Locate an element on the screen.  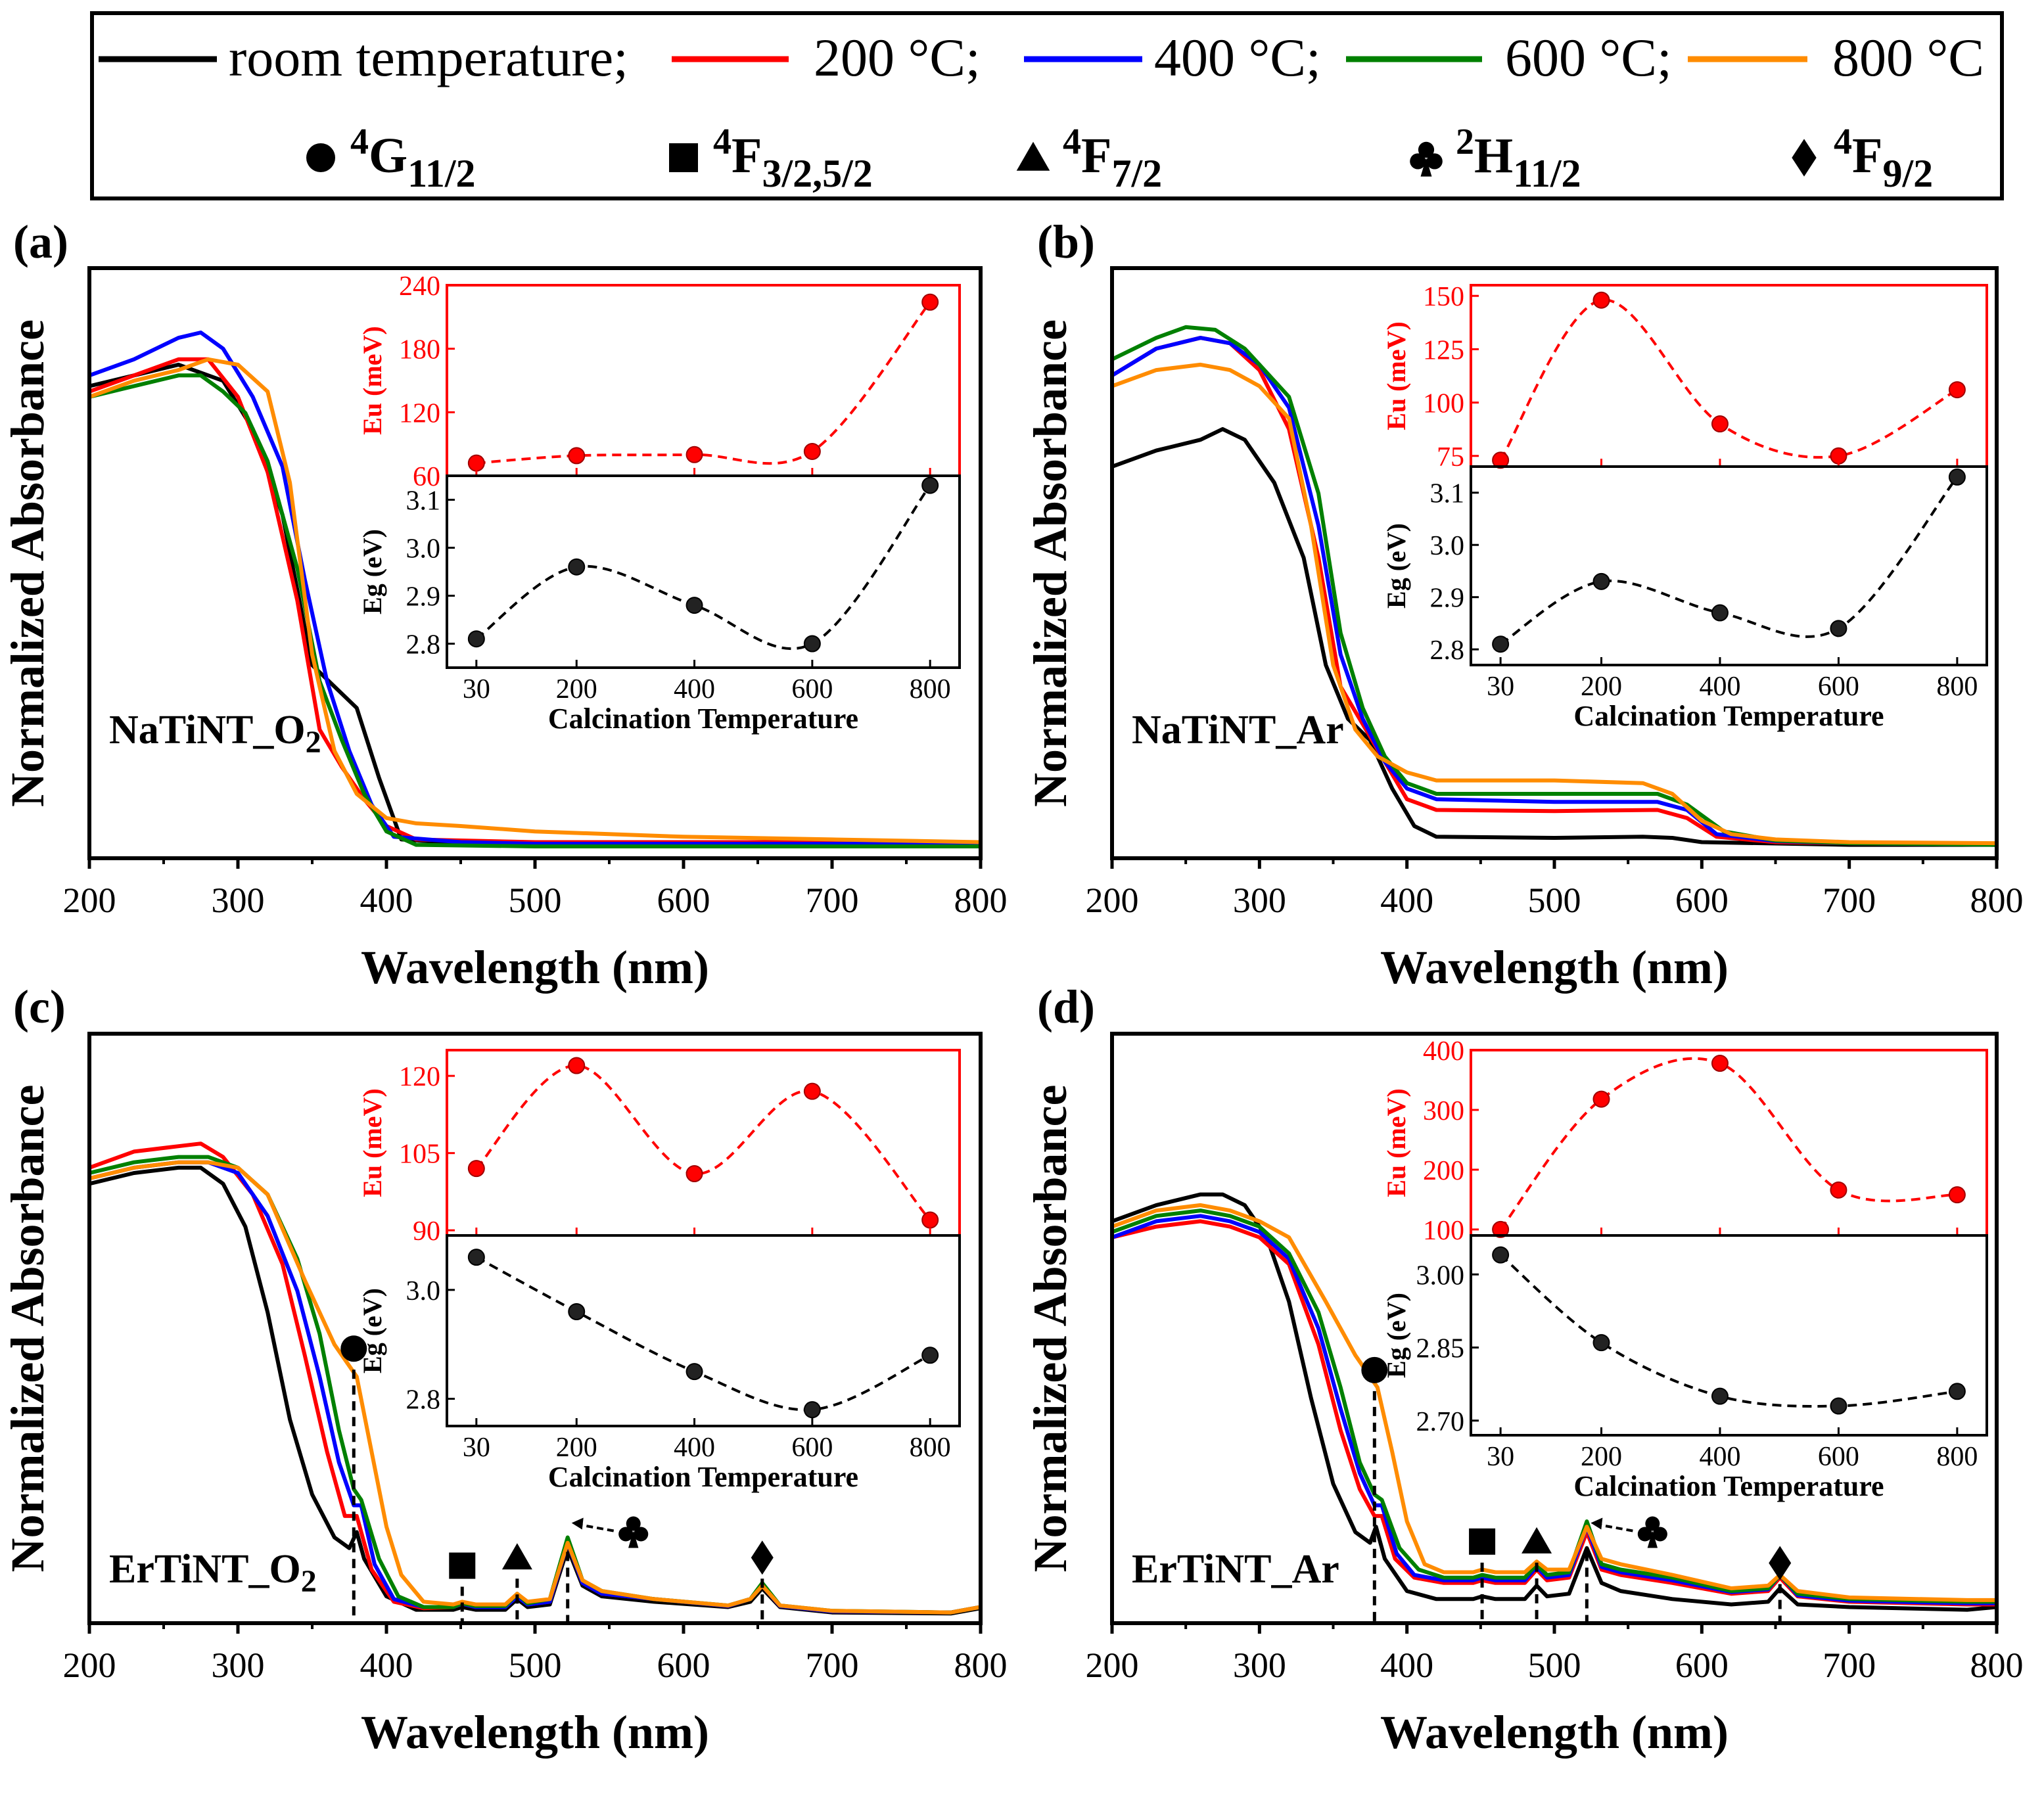
triangle-icon is located at coordinates (516, 1557).